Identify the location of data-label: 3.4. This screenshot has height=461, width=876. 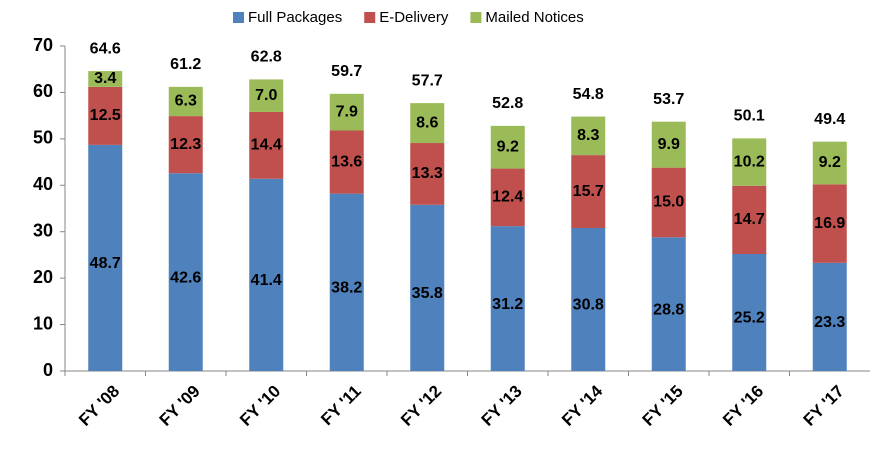
(105, 78).